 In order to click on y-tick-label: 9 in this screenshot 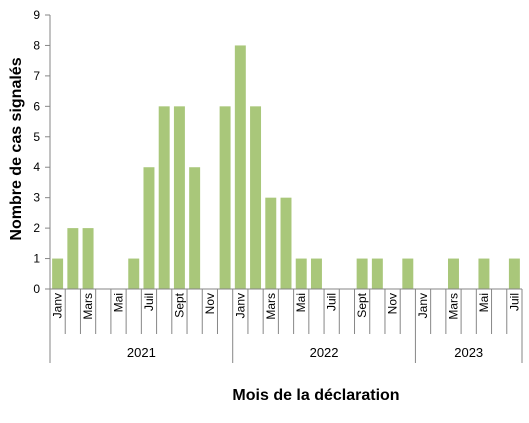, I will do `click(36, 15)`.